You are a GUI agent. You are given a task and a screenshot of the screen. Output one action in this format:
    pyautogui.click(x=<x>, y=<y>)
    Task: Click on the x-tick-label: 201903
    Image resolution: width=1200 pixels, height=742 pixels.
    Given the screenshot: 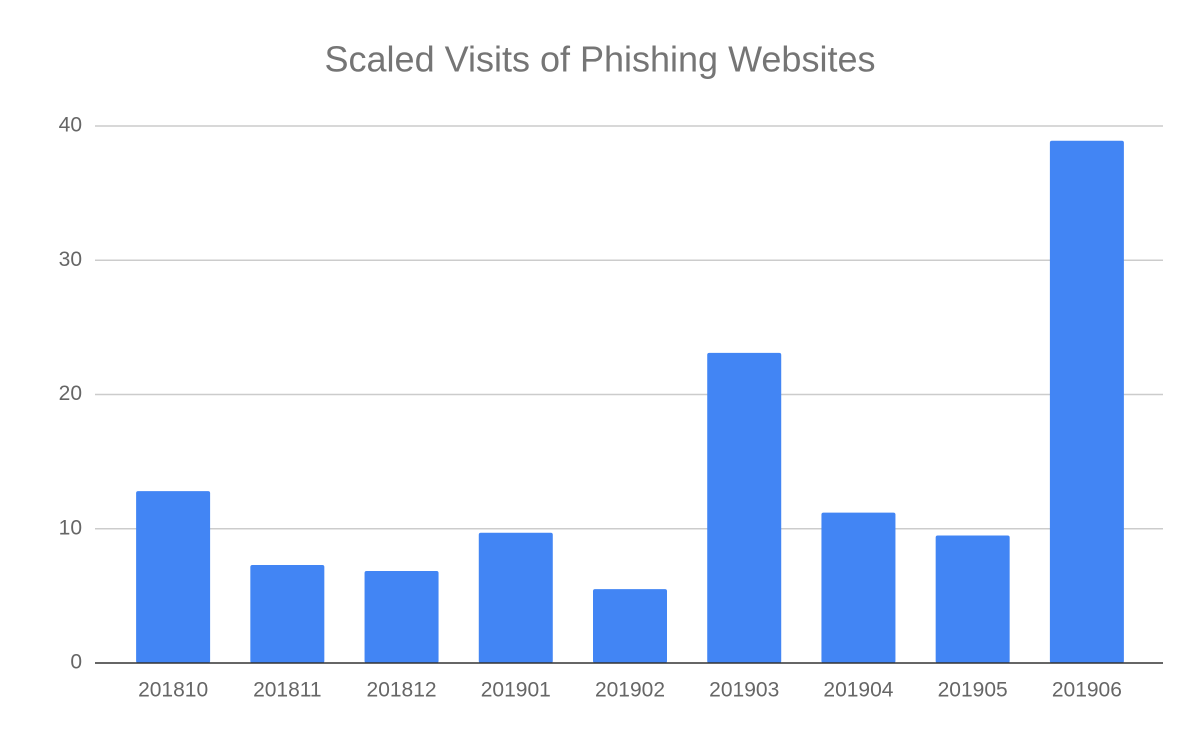 What is the action you would take?
    pyautogui.click(x=744, y=690)
    